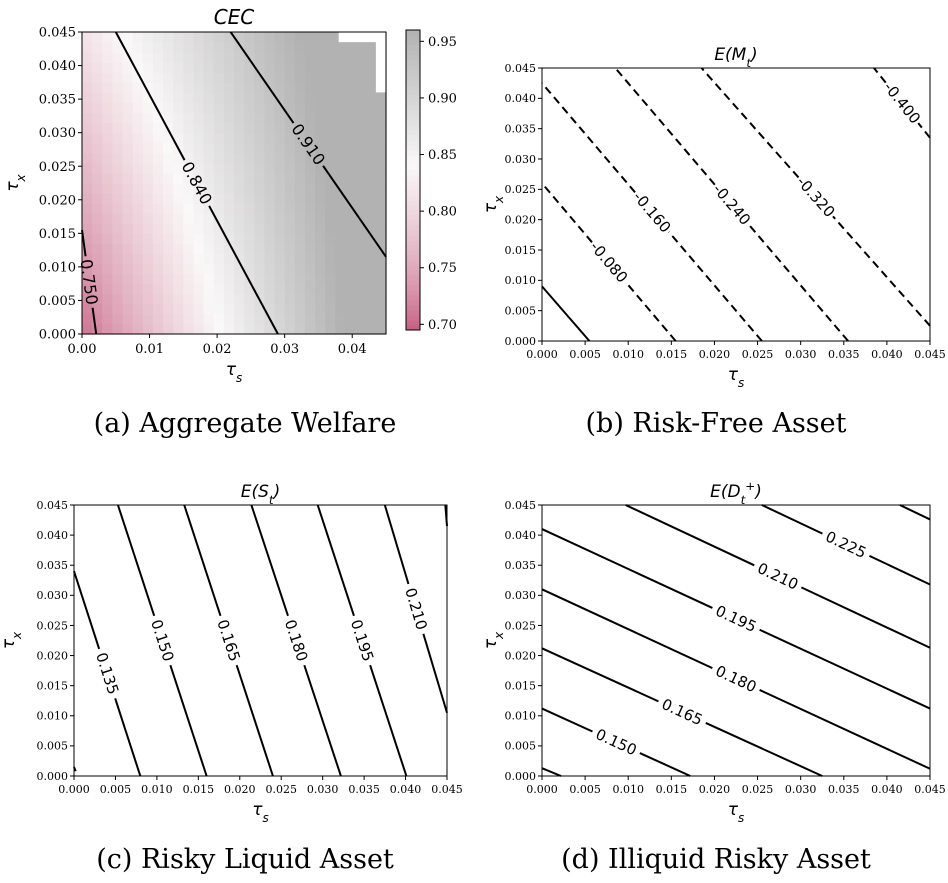 The height and width of the screenshot is (883, 948). I want to click on x-tick-label: 0.035, so click(844, 789).